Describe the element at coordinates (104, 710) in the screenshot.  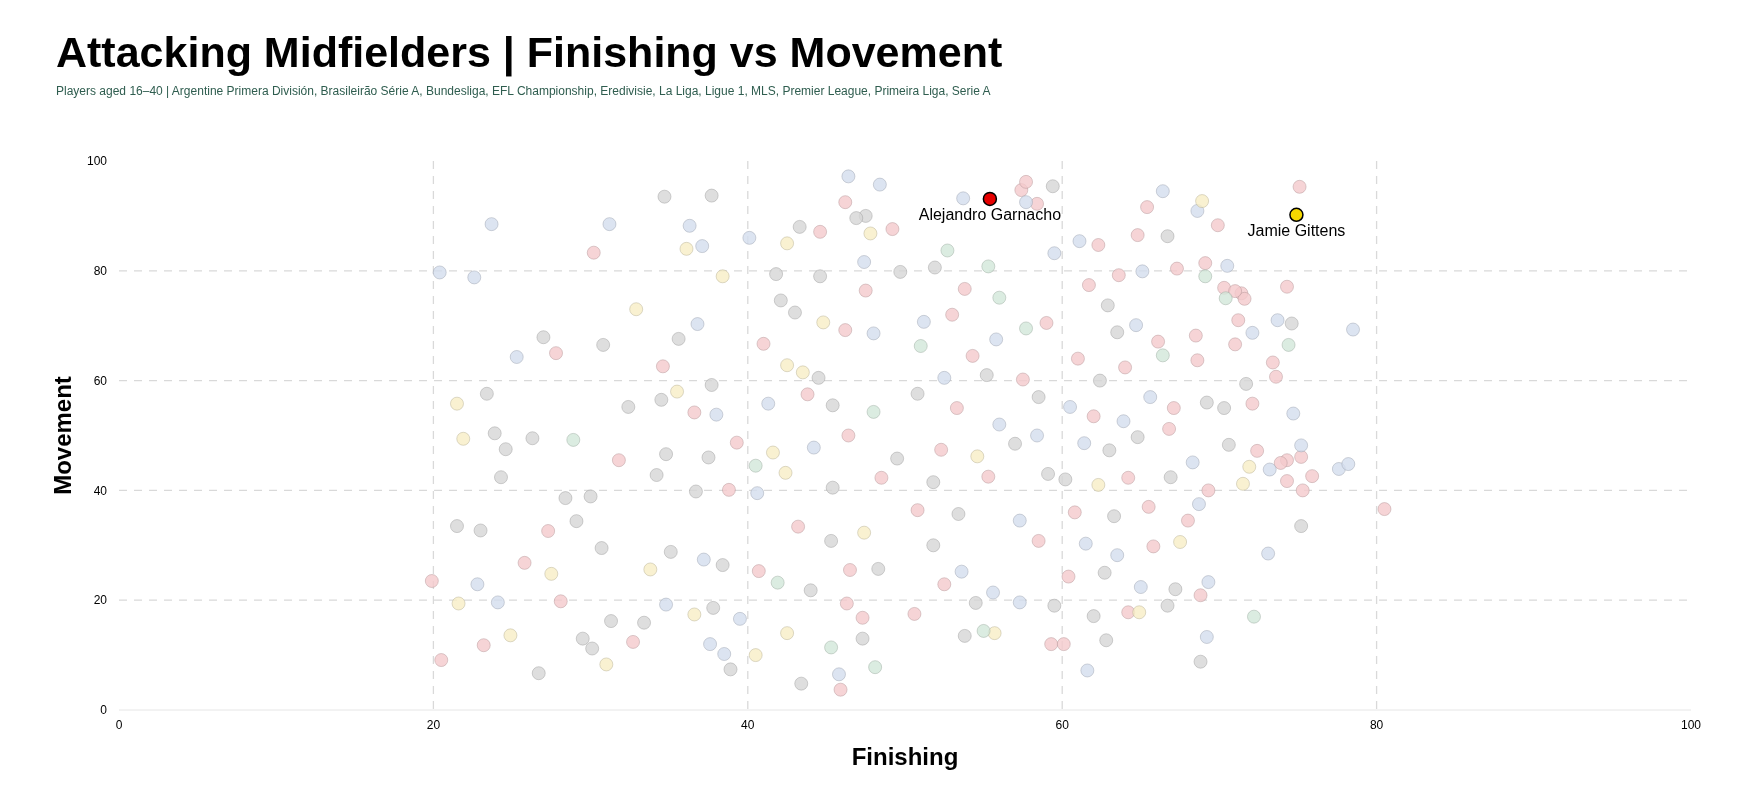
I see `y-tick-label: 0` at that location.